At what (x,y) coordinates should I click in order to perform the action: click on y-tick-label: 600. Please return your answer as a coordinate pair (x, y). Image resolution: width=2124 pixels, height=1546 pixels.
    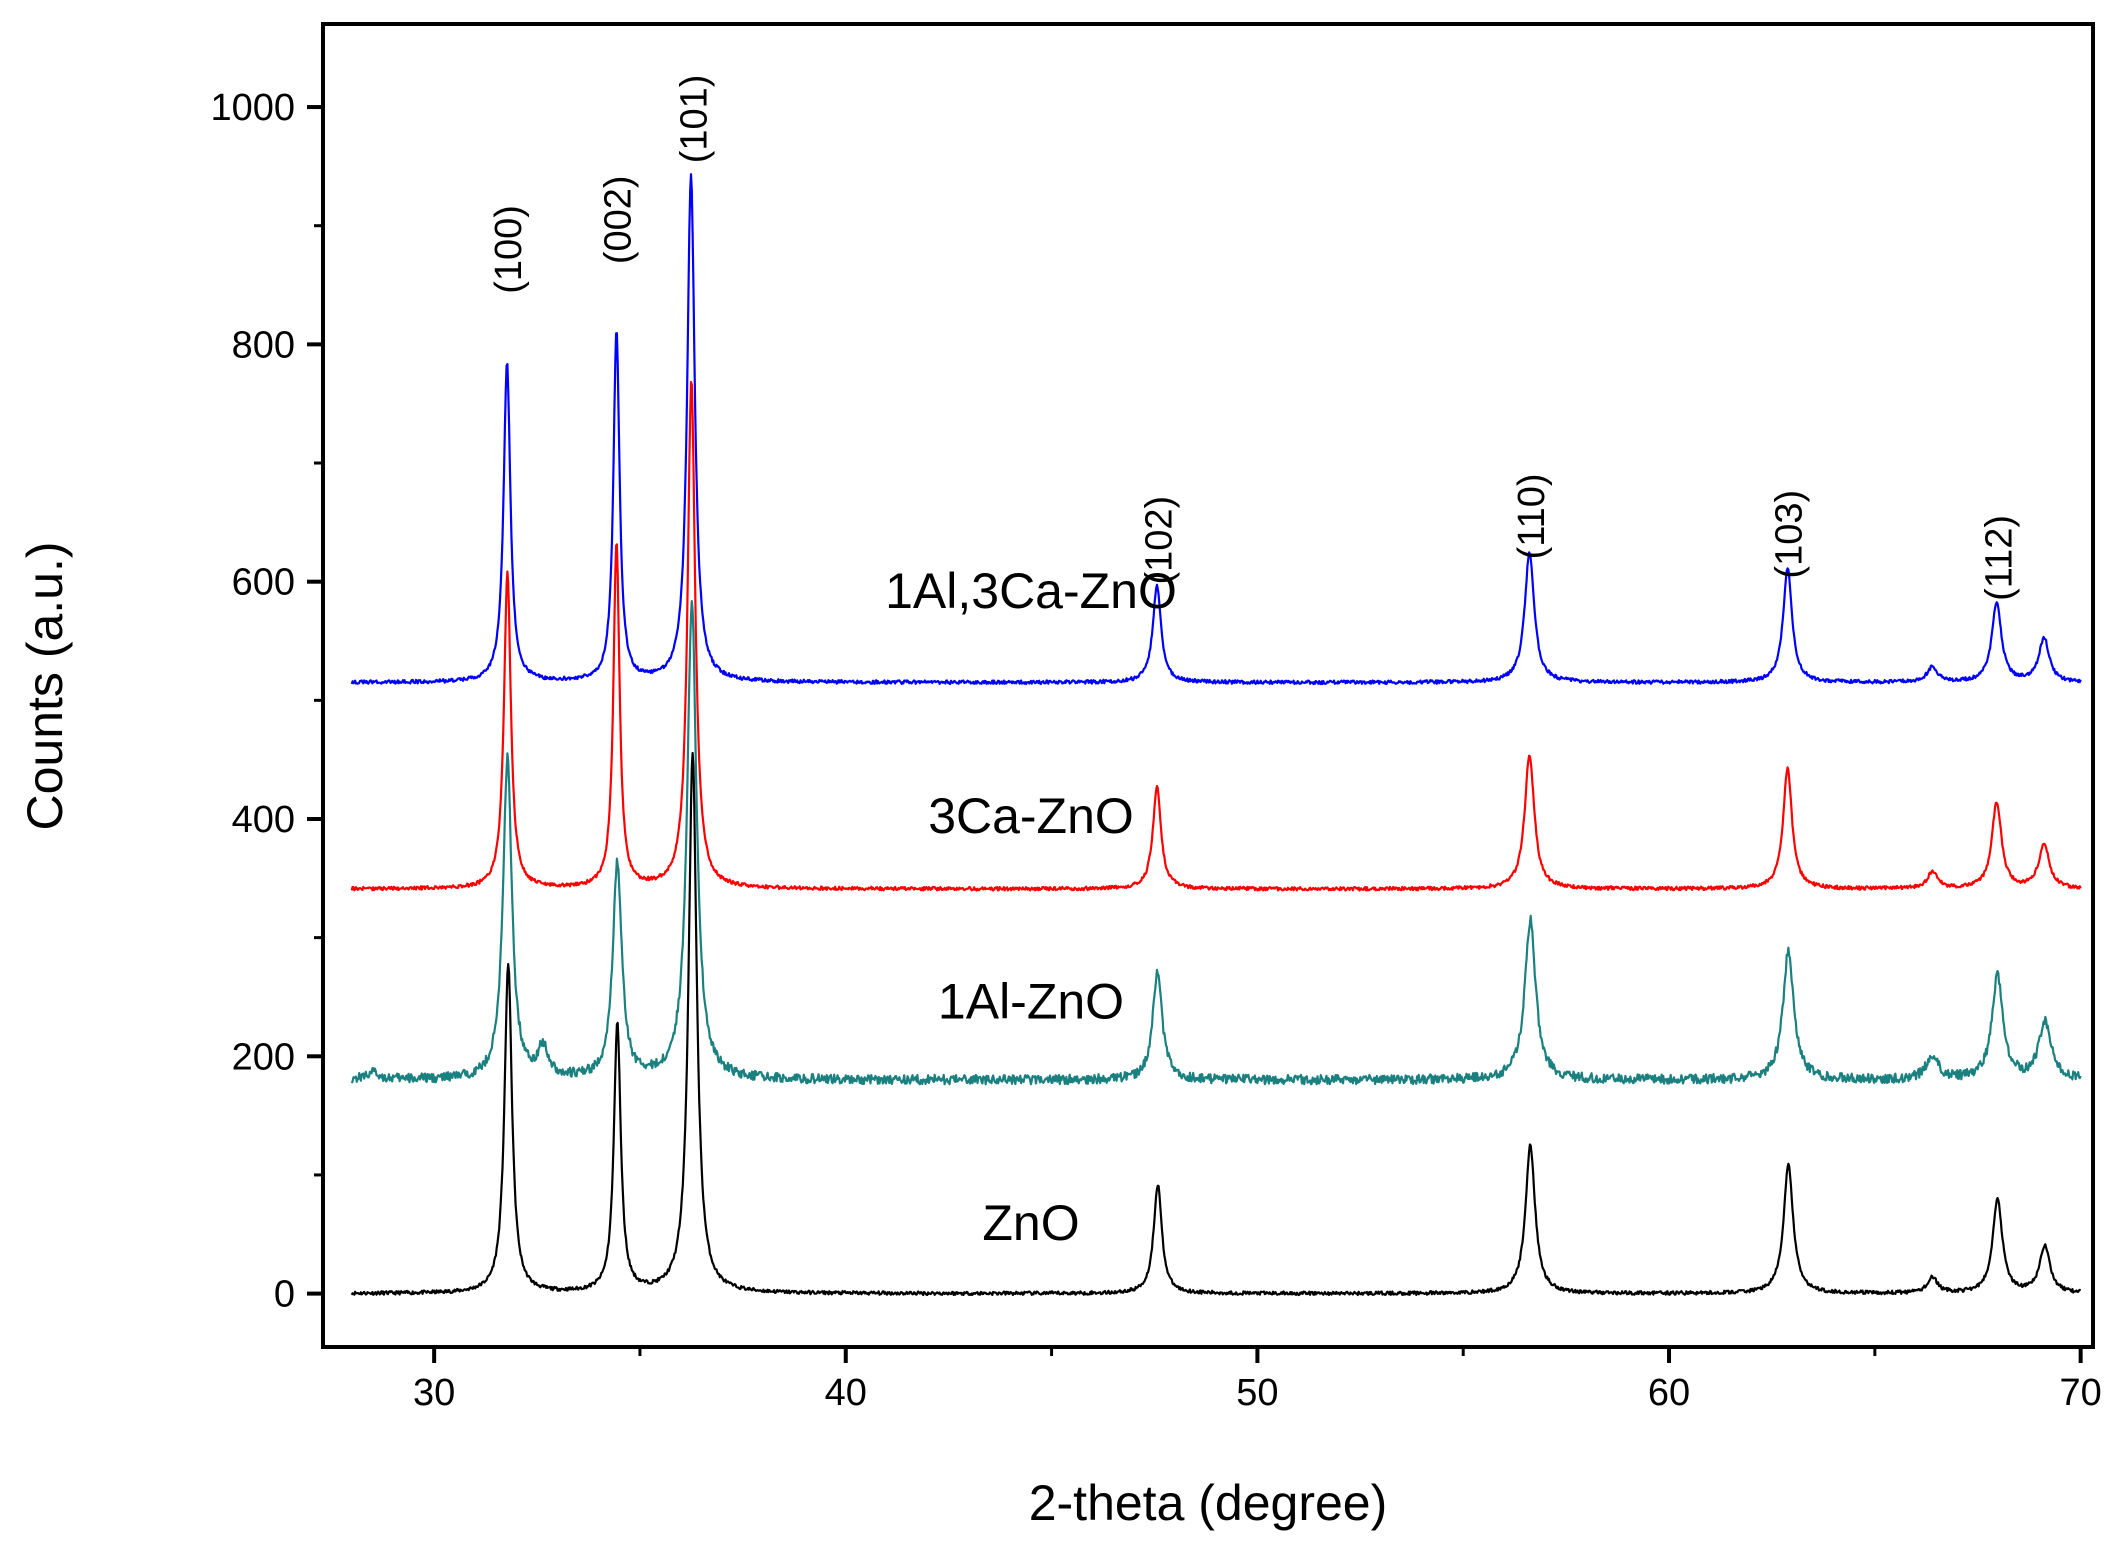
    Looking at the image, I should click on (263, 583).